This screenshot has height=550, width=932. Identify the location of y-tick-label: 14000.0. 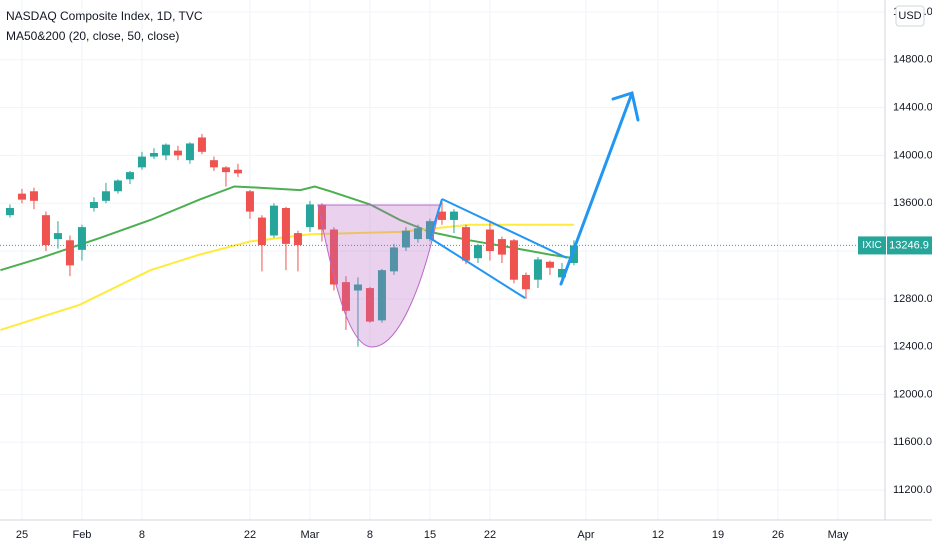
(912, 155).